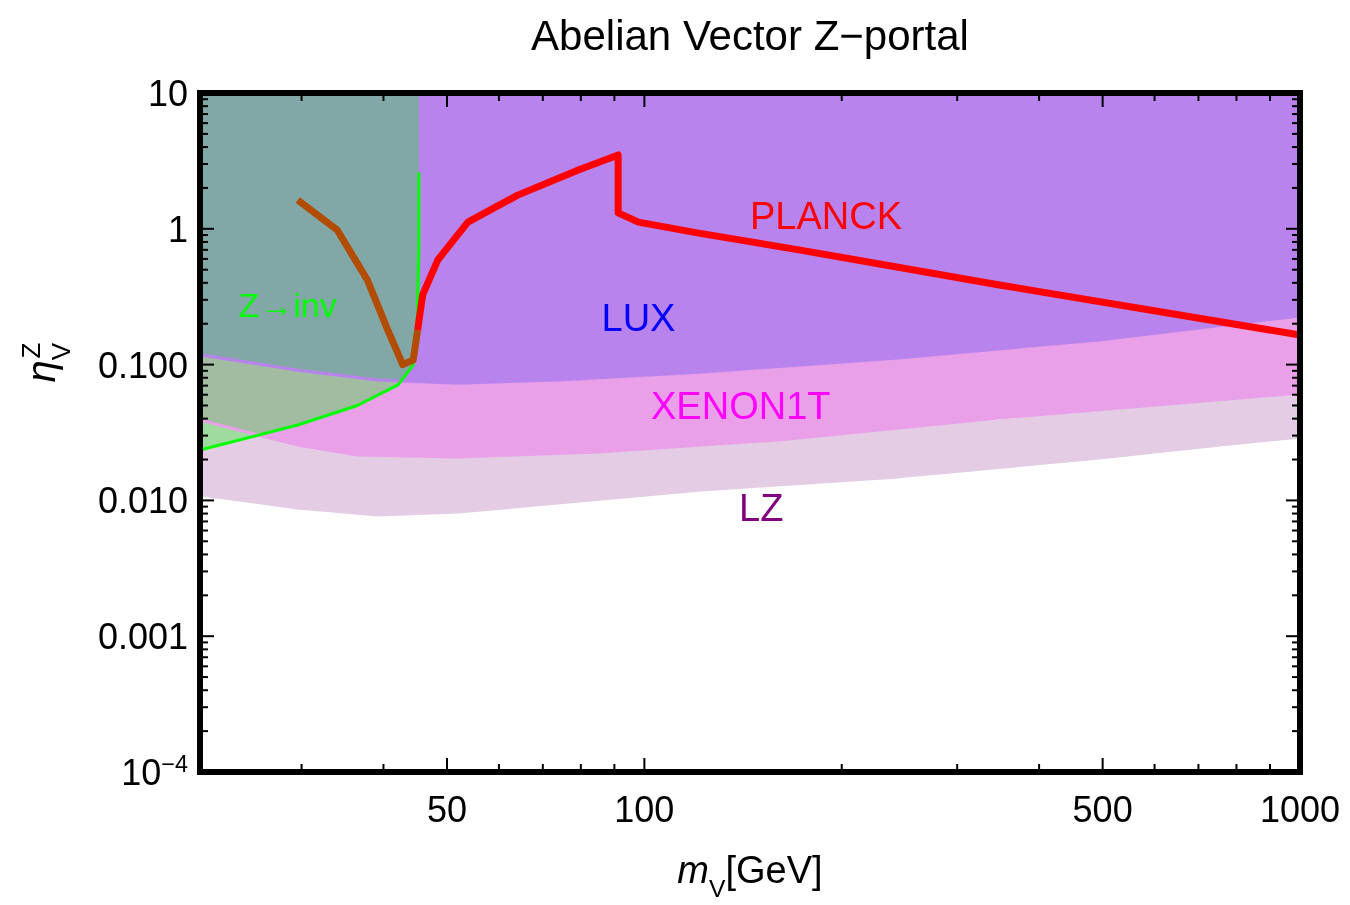  Describe the element at coordinates (644, 809) in the screenshot. I see `x-tick-label: 100` at that location.